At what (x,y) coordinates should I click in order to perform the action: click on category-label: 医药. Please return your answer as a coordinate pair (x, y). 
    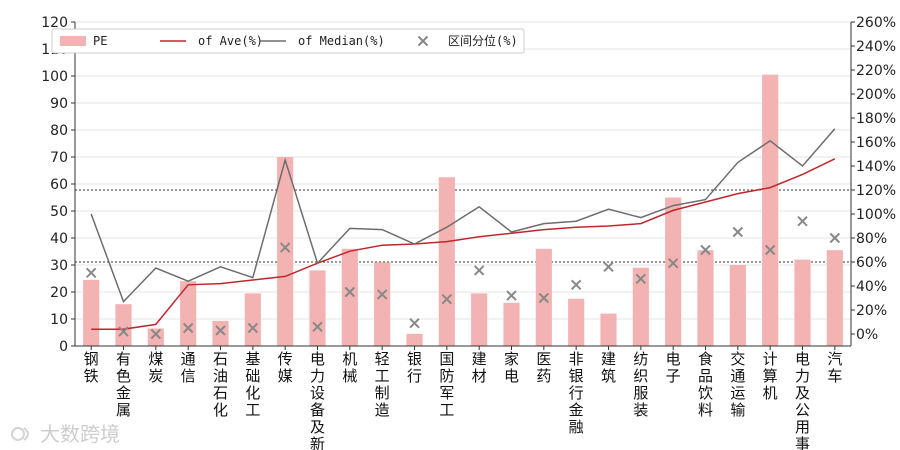
    Looking at the image, I should click on (543, 367).